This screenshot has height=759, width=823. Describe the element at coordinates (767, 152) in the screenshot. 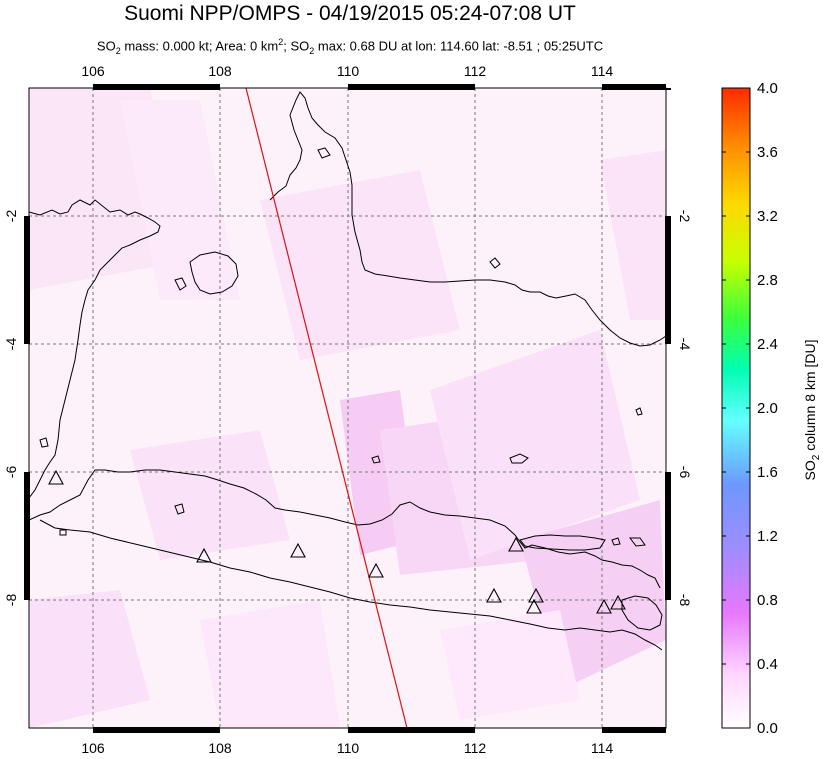

I see `colorbar-tick-label: 3.6` at that location.